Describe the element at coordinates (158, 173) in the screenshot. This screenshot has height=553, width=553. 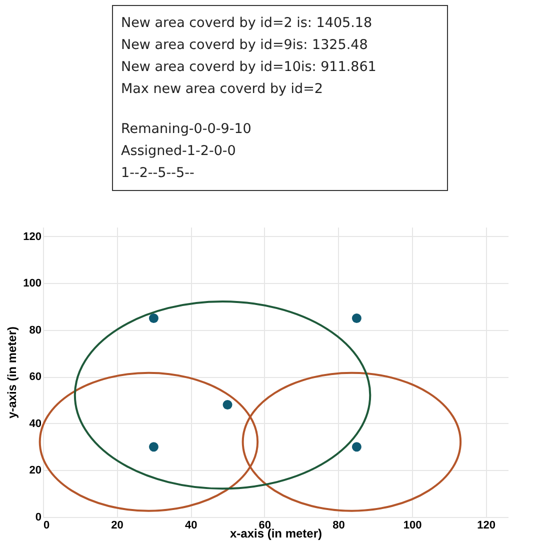
I see `text: 1--2--5--5--` at that location.